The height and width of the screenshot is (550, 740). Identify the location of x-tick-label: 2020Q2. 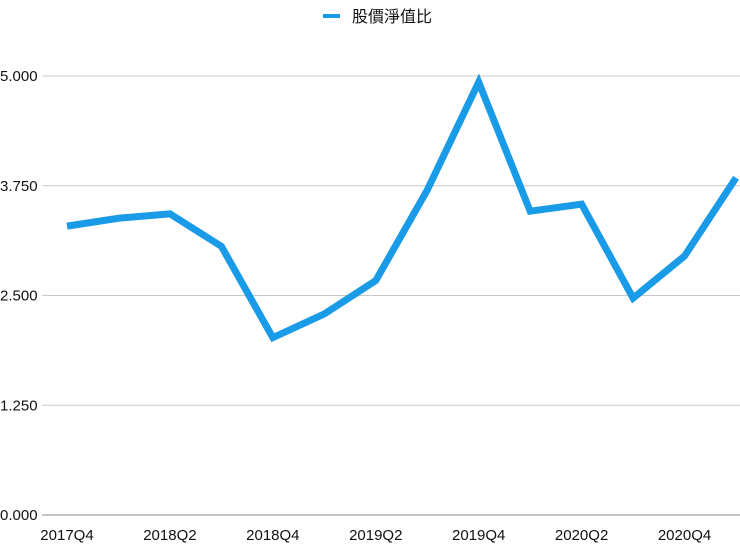
(581, 535).